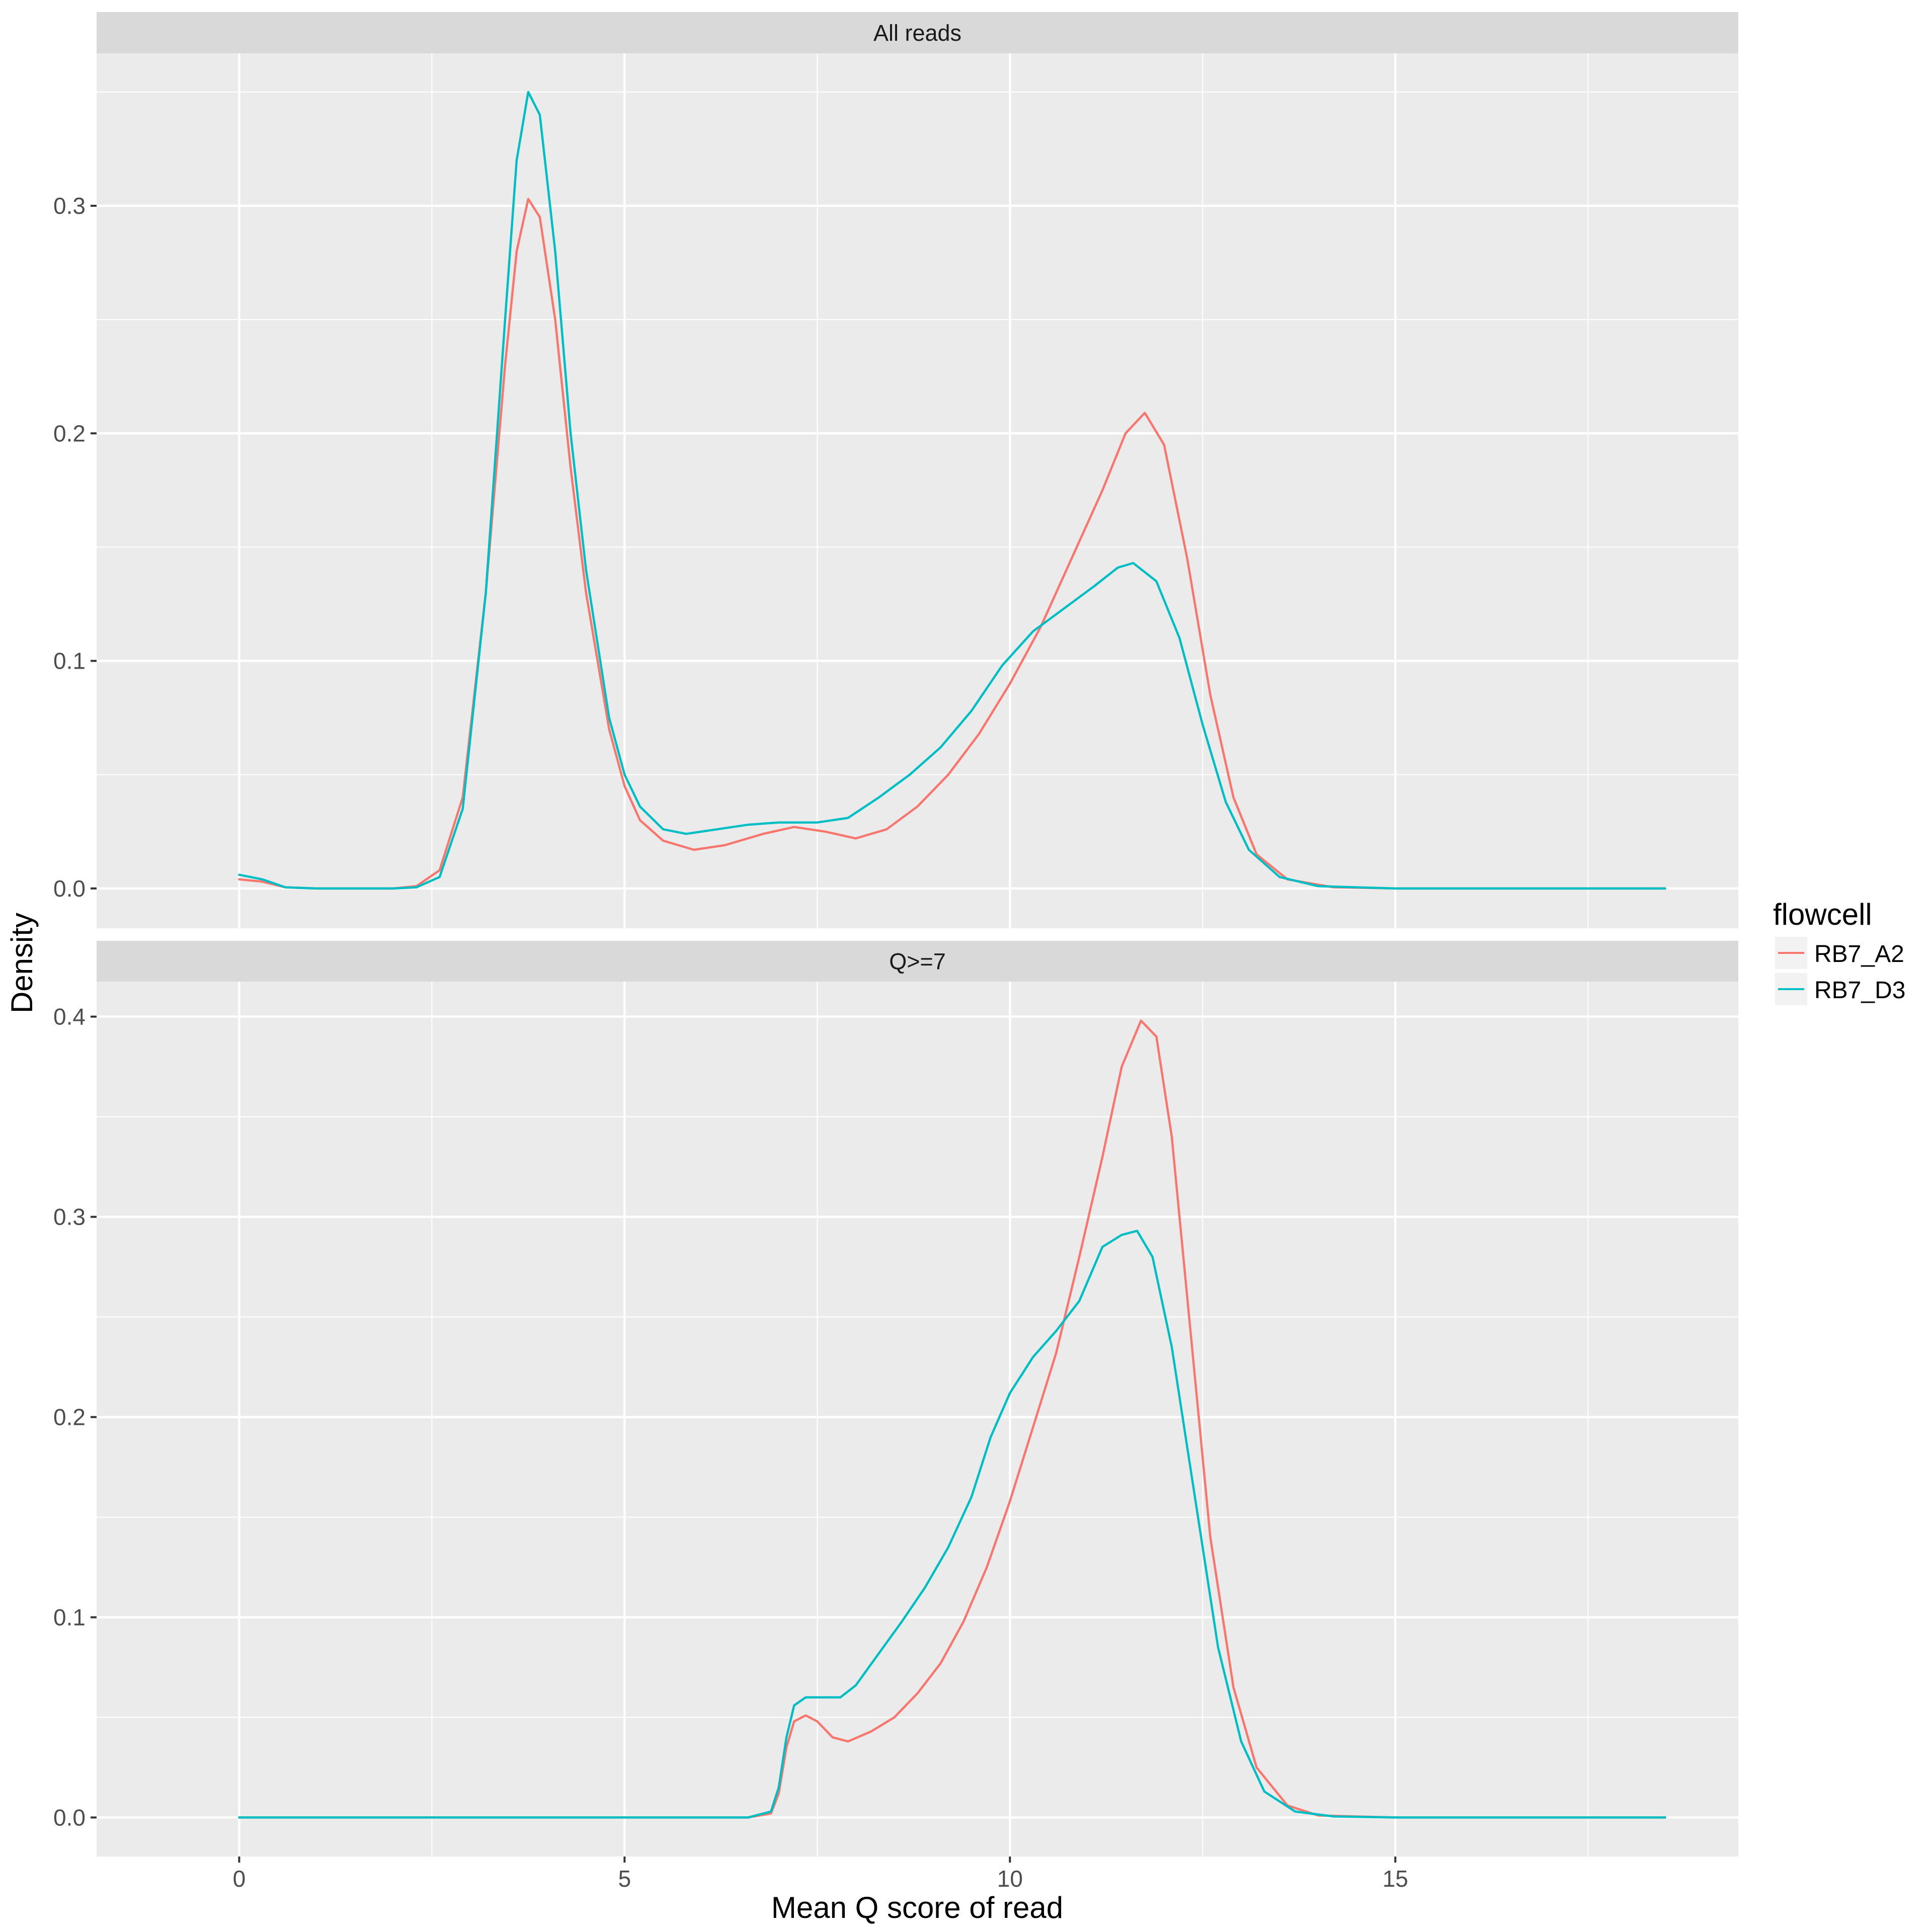 Image resolution: width=1932 pixels, height=1932 pixels. I want to click on x-tick-label: 10, so click(1010, 1879).